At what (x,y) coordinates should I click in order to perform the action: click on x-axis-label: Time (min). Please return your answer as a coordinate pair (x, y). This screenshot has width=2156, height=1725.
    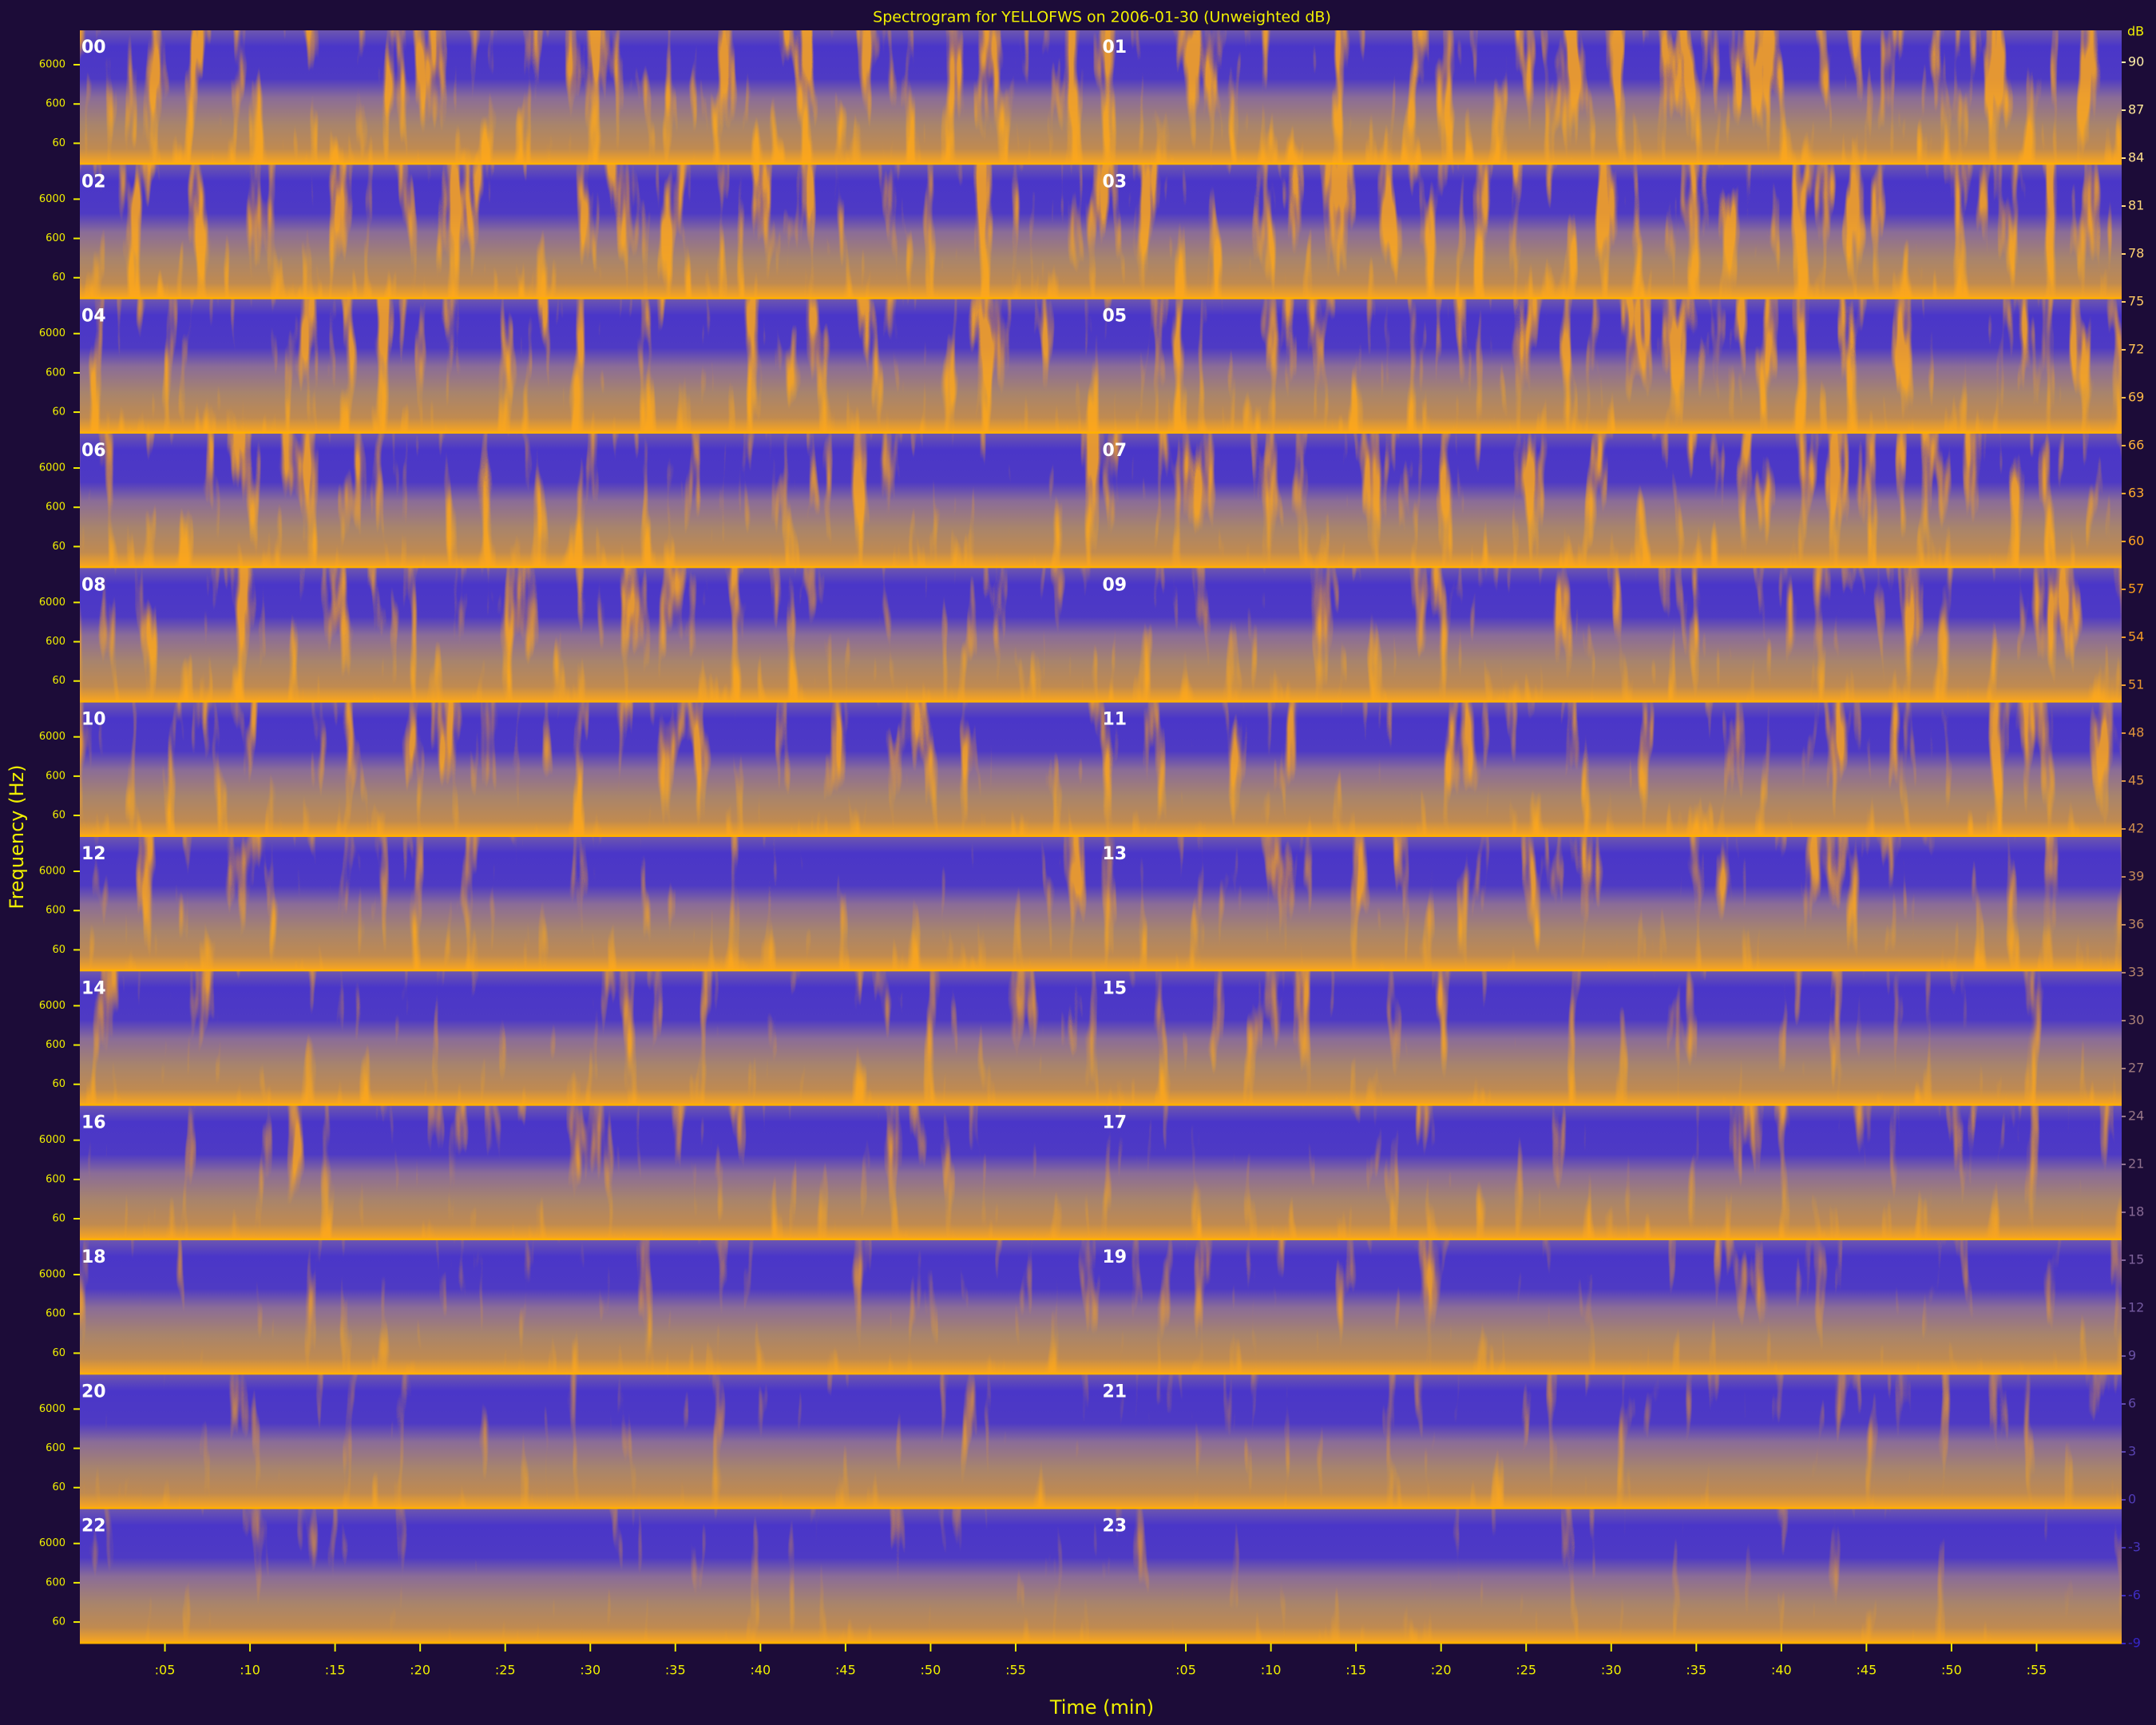
    Looking at the image, I should click on (1101, 1708).